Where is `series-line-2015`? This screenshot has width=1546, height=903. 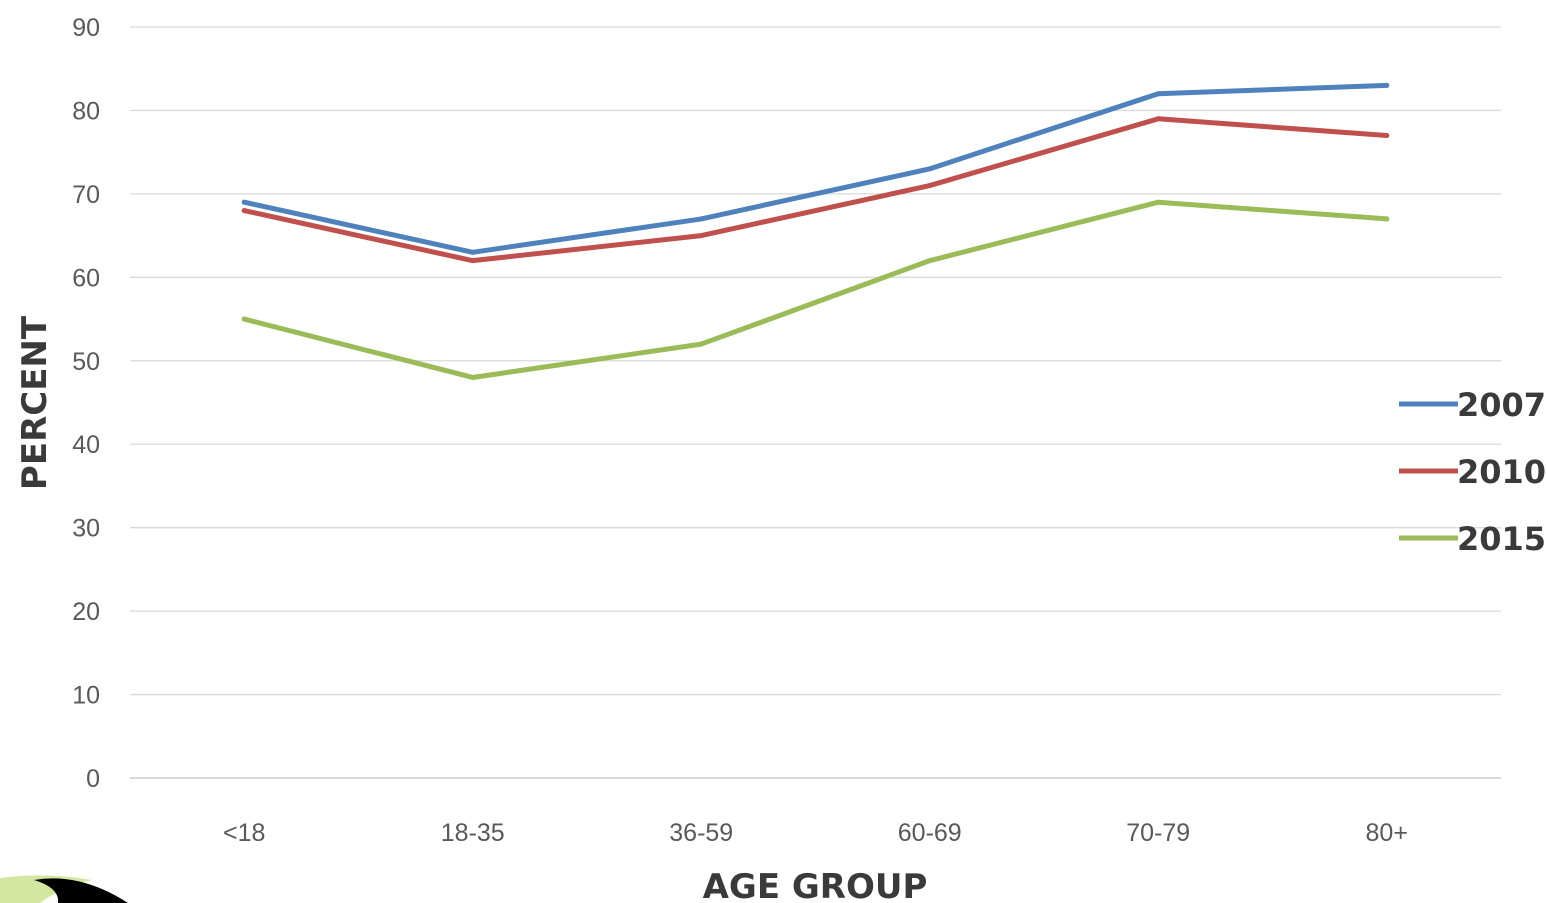
series-line-2015 is located at coordinates (815, 289).